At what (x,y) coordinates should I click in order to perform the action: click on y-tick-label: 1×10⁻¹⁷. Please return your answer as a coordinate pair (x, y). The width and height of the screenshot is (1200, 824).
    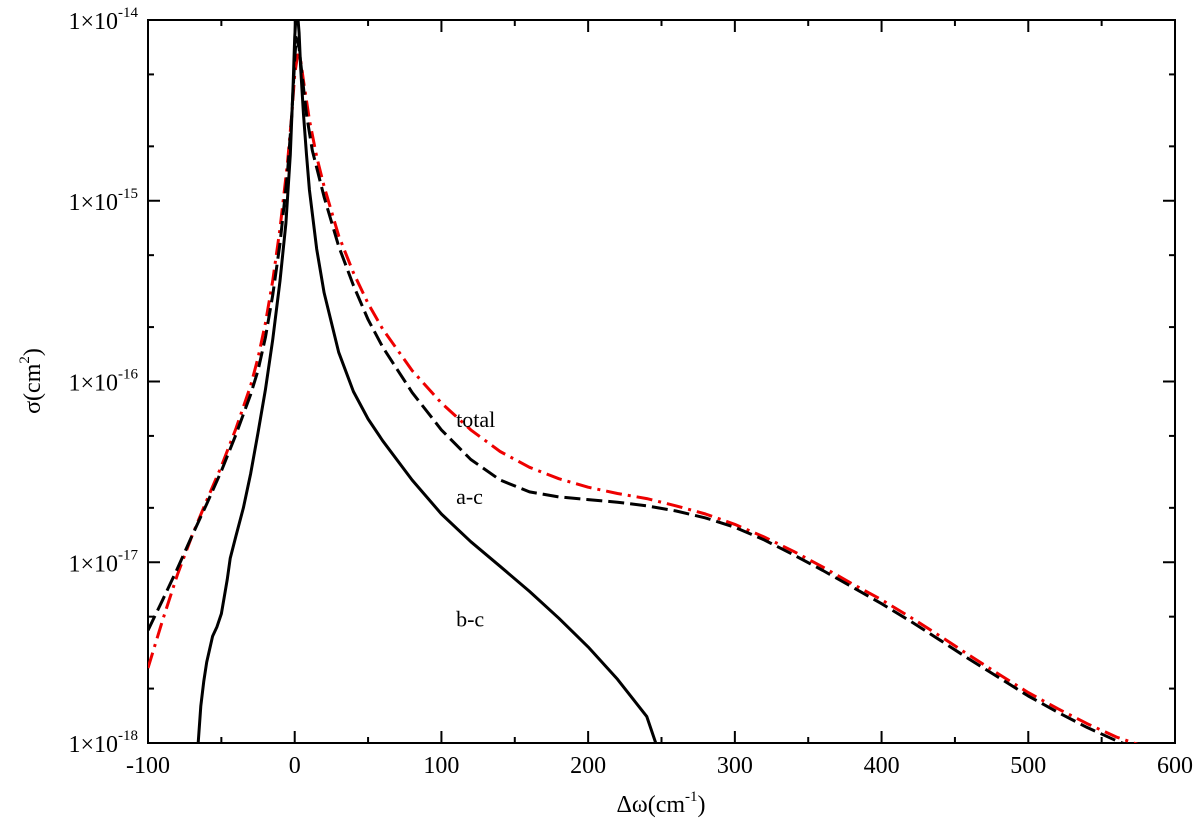
    Looking at the image, I should click on (103, 562).